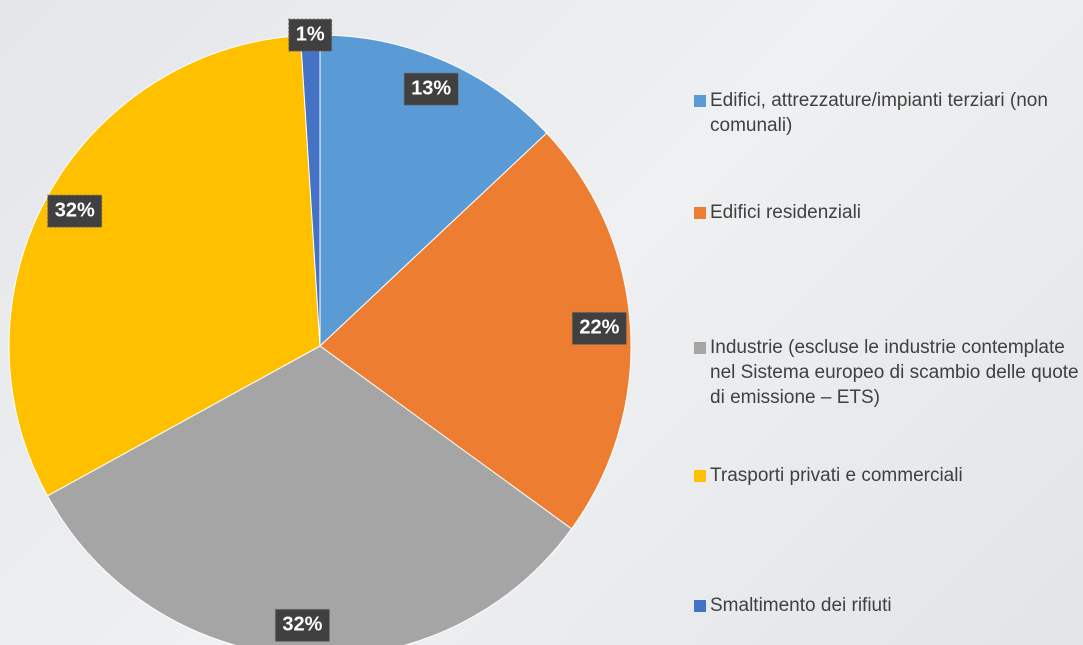 The width and height of the screenshot is (1083, 645). I want to click on legend-item: Trasporti privati e commerciali, so click(887, 475).